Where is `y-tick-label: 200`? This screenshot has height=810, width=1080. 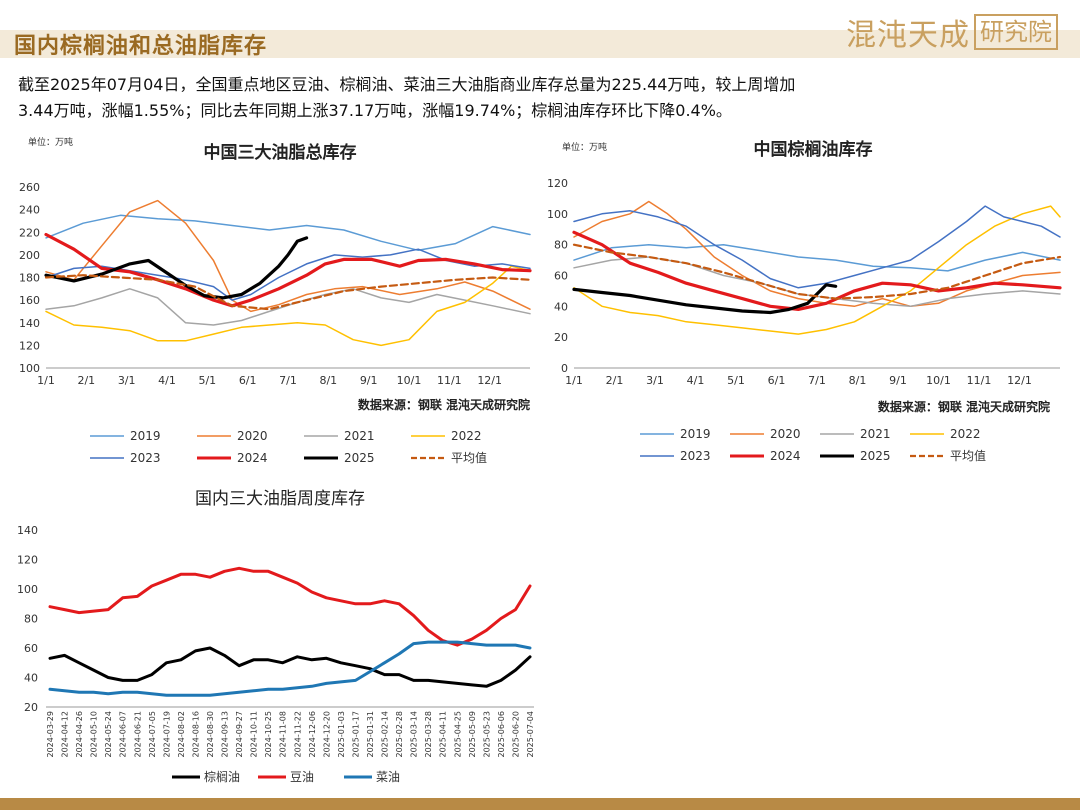 y-tick-label: 200 is located at coordinates (29, 255).